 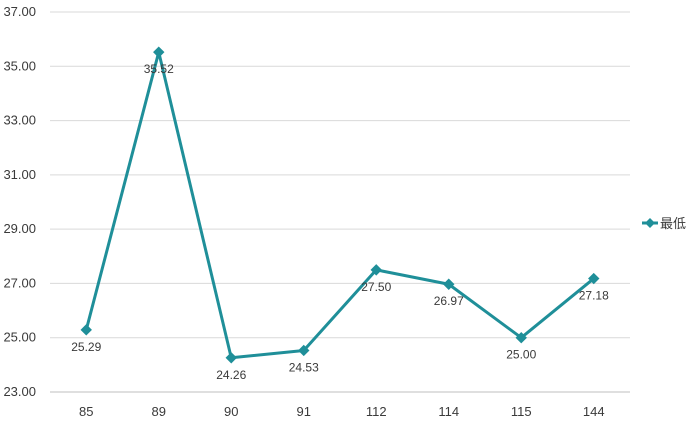 What do you see at coordinates (86, 411) in the screenshot?
I see `x-tick-label: 85` at bounding box center [86, 411].